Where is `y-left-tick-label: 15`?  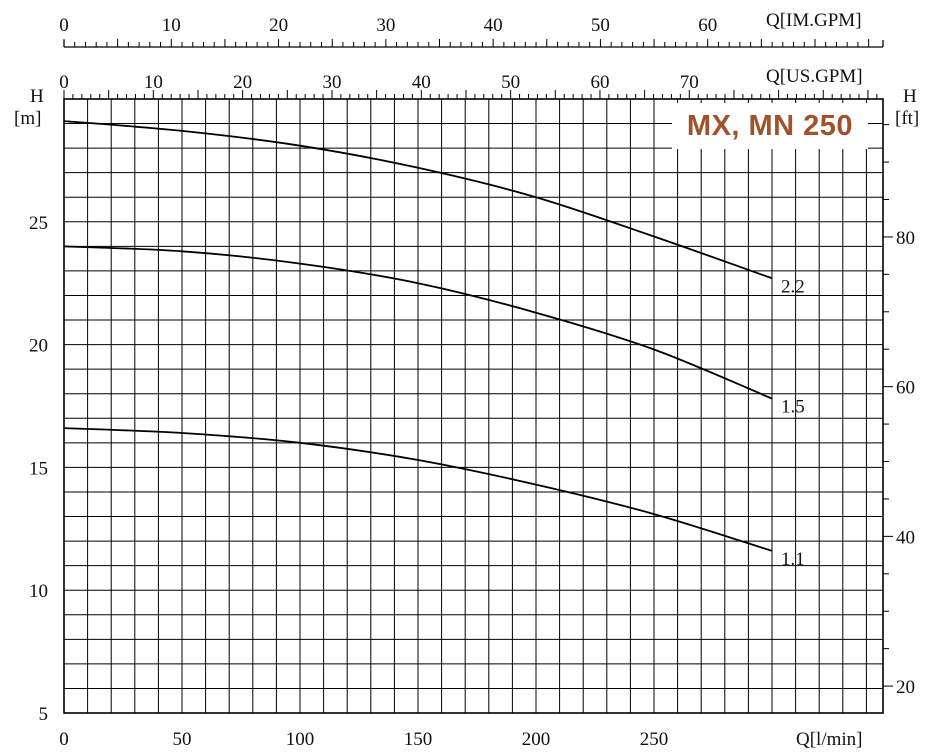 y-left-tick-label: 15 is located at coordinates (38, 468).